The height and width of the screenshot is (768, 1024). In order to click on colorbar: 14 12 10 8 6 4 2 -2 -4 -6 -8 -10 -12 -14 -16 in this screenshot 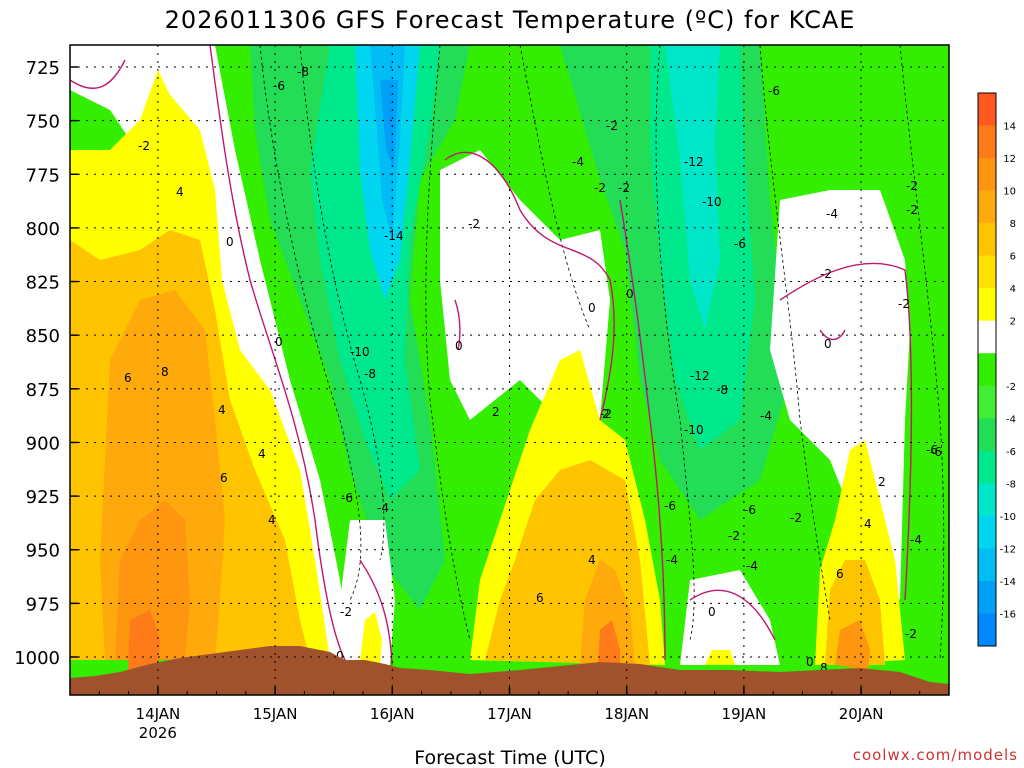, I will do `click(996, 369)`.